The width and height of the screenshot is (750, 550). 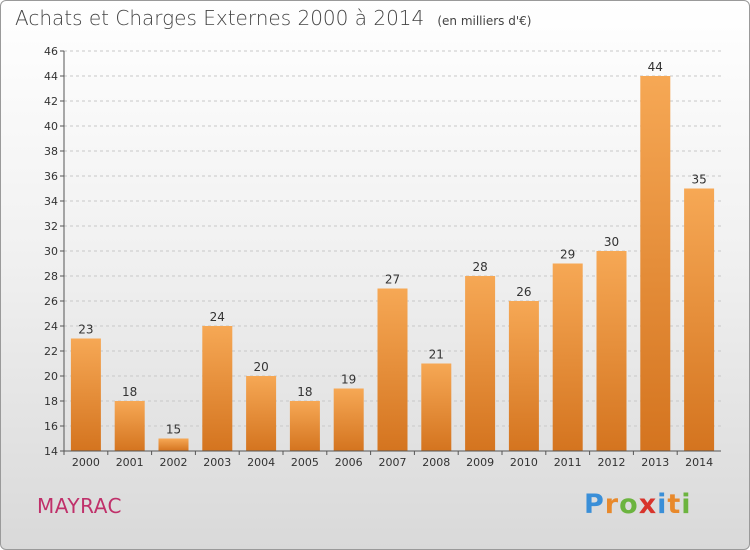 I want to click on value-label: 20, so click(x=260, y=367).